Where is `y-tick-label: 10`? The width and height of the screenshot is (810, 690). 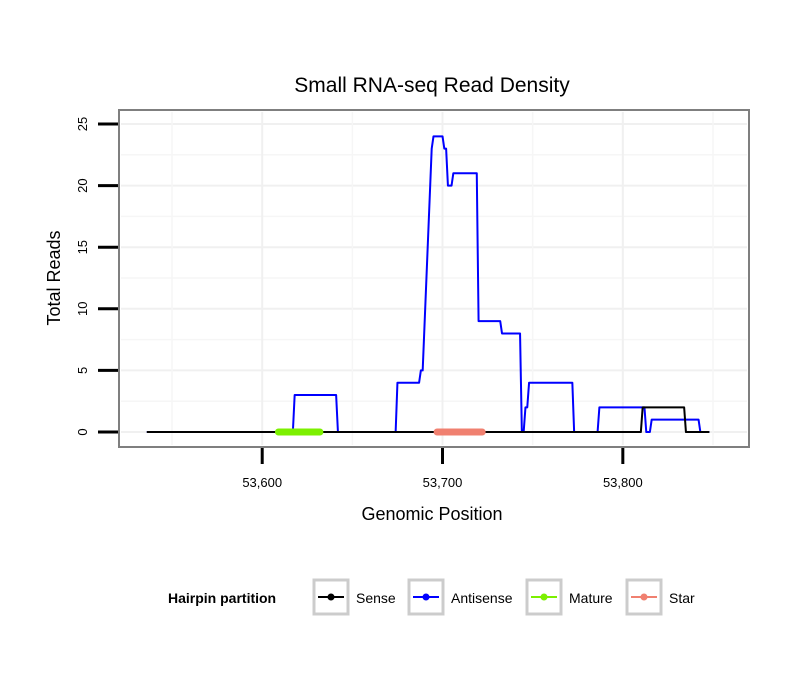
y-tick-label: 10 is located at coordinates (82, 309).